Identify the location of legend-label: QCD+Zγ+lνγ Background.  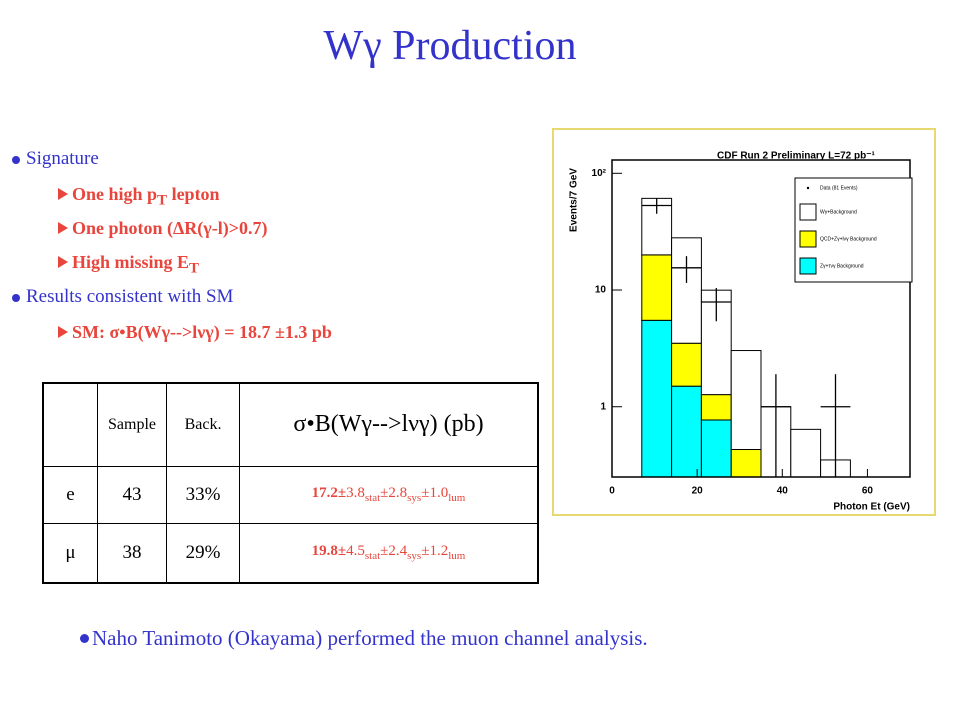
(848, 239).